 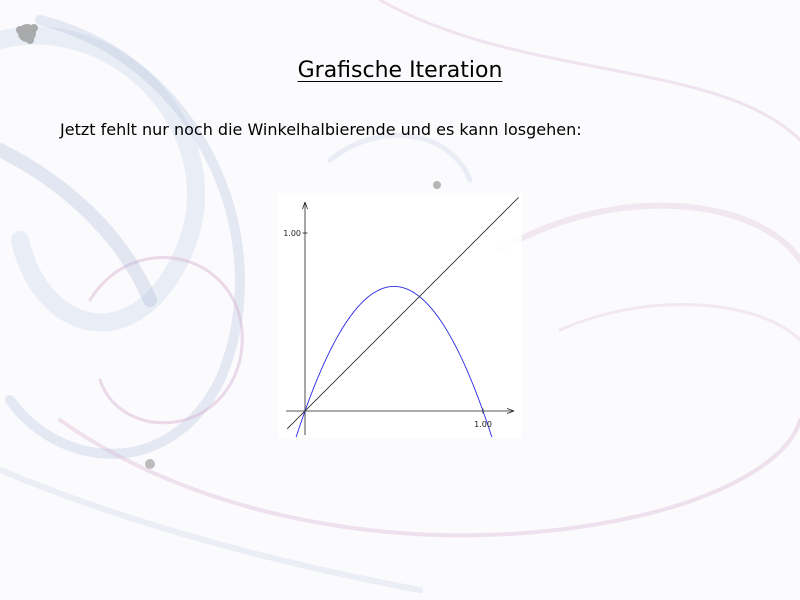 I want to click on y-tick-label: 1.00, so click(x=292, y=233).